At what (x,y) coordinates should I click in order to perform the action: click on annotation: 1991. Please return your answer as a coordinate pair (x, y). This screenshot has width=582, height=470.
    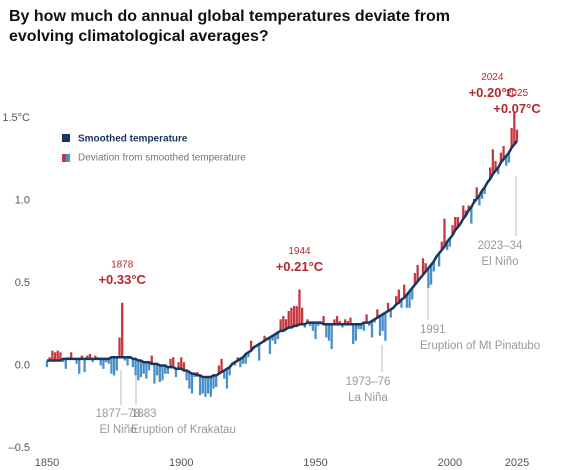
    Looking at the image, I should click on (433, 330).